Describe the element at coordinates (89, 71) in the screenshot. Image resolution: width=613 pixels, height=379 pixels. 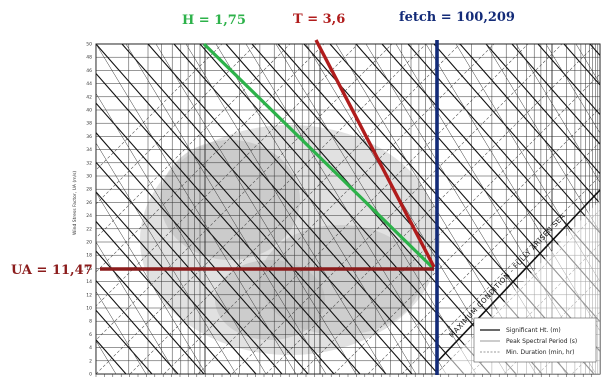
I see `y-tick-label: 46` at that location.